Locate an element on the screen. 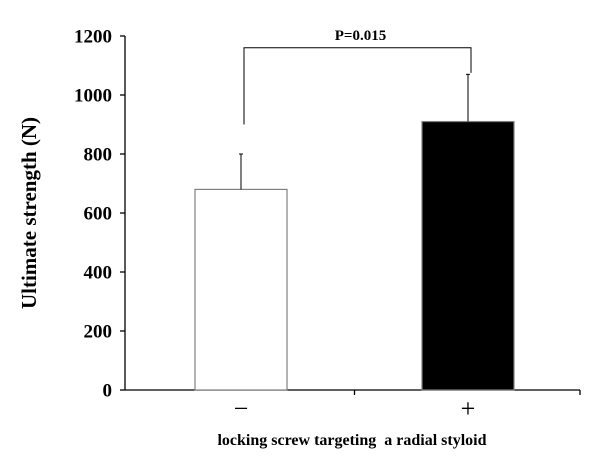 This screenshot has width=600, height=468. y-tick-label: 800 is located at coordinates (98, 155).